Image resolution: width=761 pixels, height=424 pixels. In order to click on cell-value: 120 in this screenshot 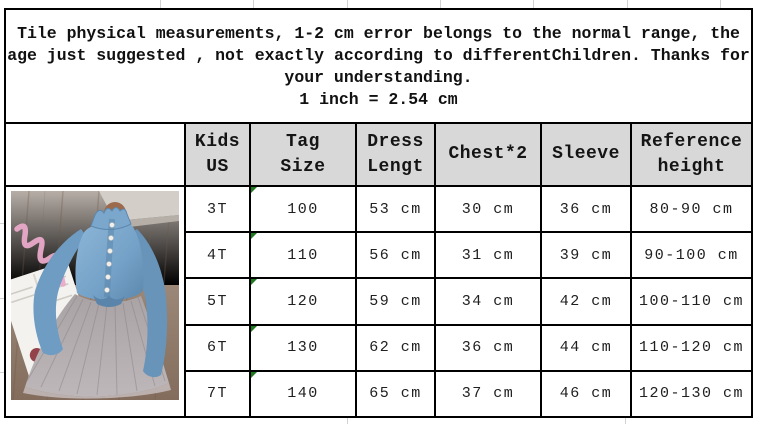, I will do `click(303, 301)`.